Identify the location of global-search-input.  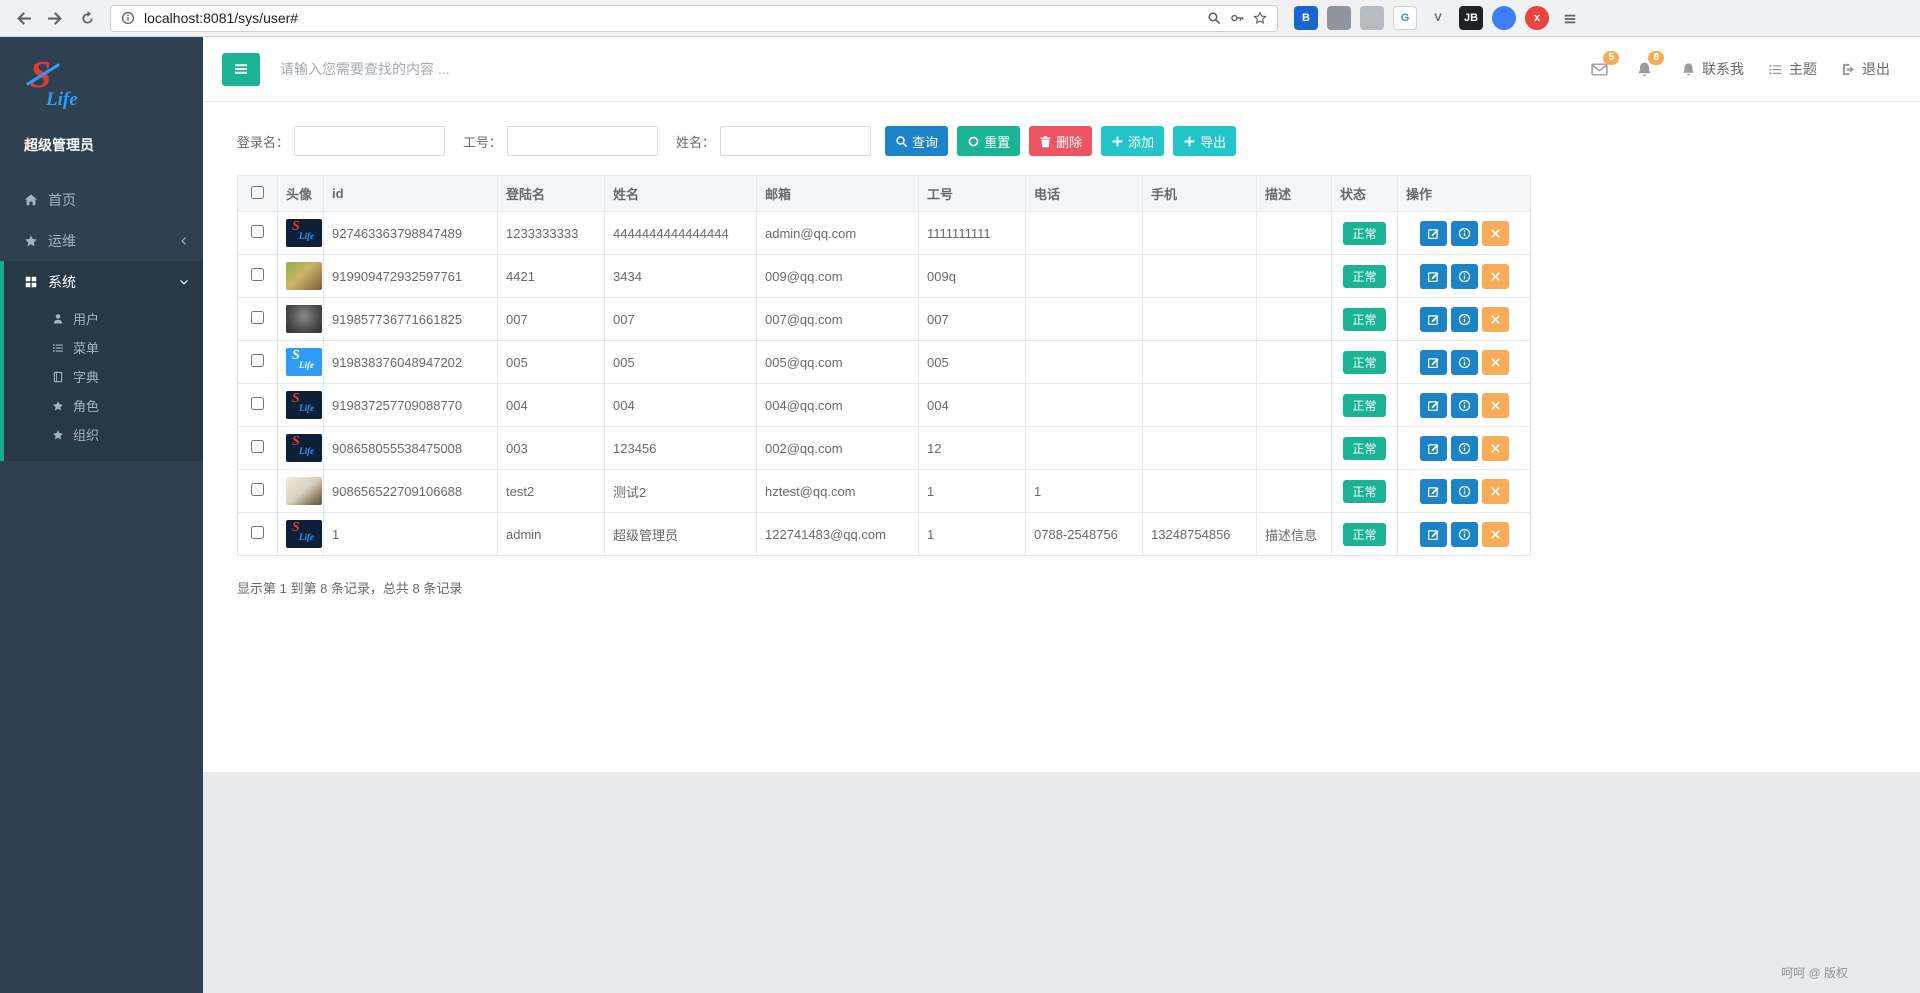
(445, 69).